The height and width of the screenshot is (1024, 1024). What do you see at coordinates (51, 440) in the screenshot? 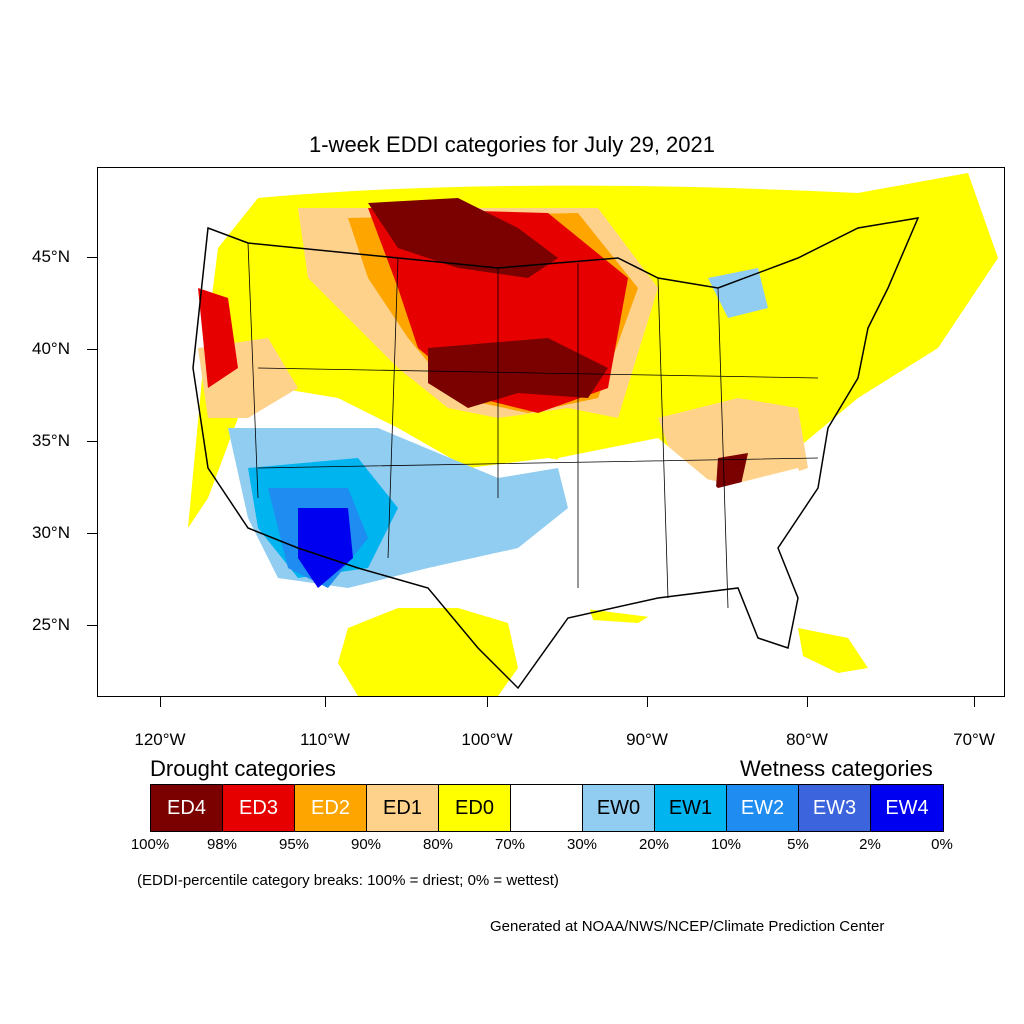
I see `lat-label-35: 35°N` at bounding box center [51, 440].